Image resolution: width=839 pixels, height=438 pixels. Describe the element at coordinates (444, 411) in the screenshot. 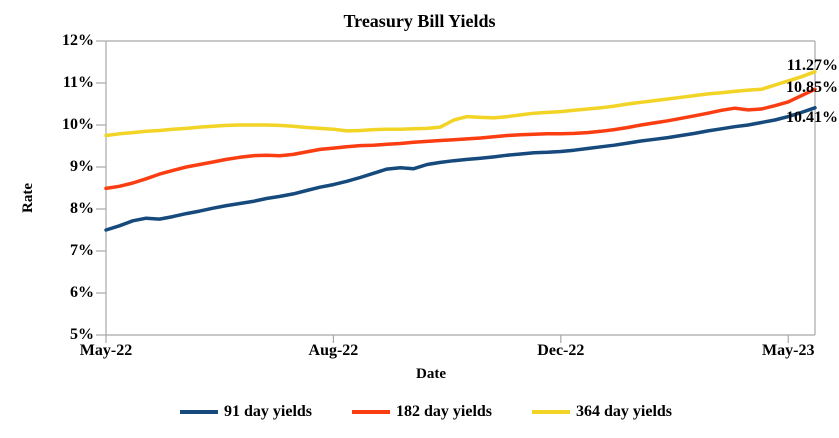

I see `legend-item-label: 182 day yields` at that location.